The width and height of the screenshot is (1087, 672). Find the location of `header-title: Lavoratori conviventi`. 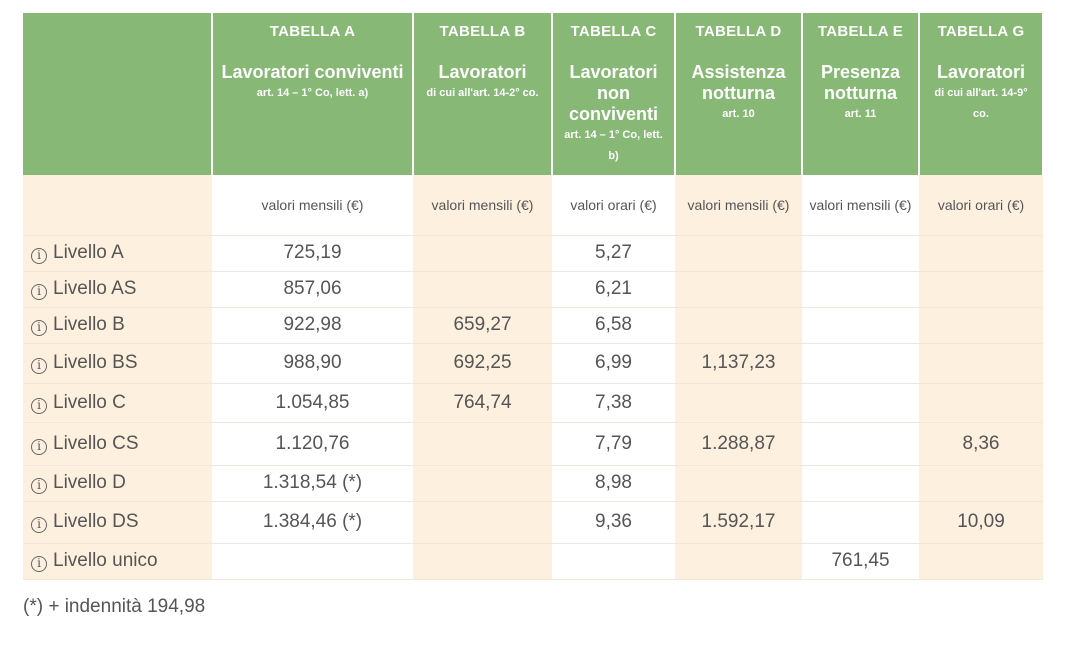

header-title: Lavoratori conviventi is located at coordinates (312, 72).